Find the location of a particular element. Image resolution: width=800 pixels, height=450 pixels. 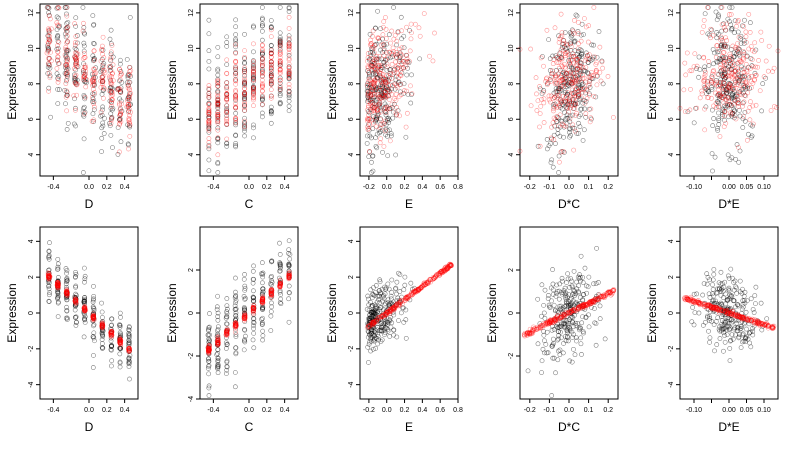

x-axis-title: D*E is located at coordinates (728, 204).